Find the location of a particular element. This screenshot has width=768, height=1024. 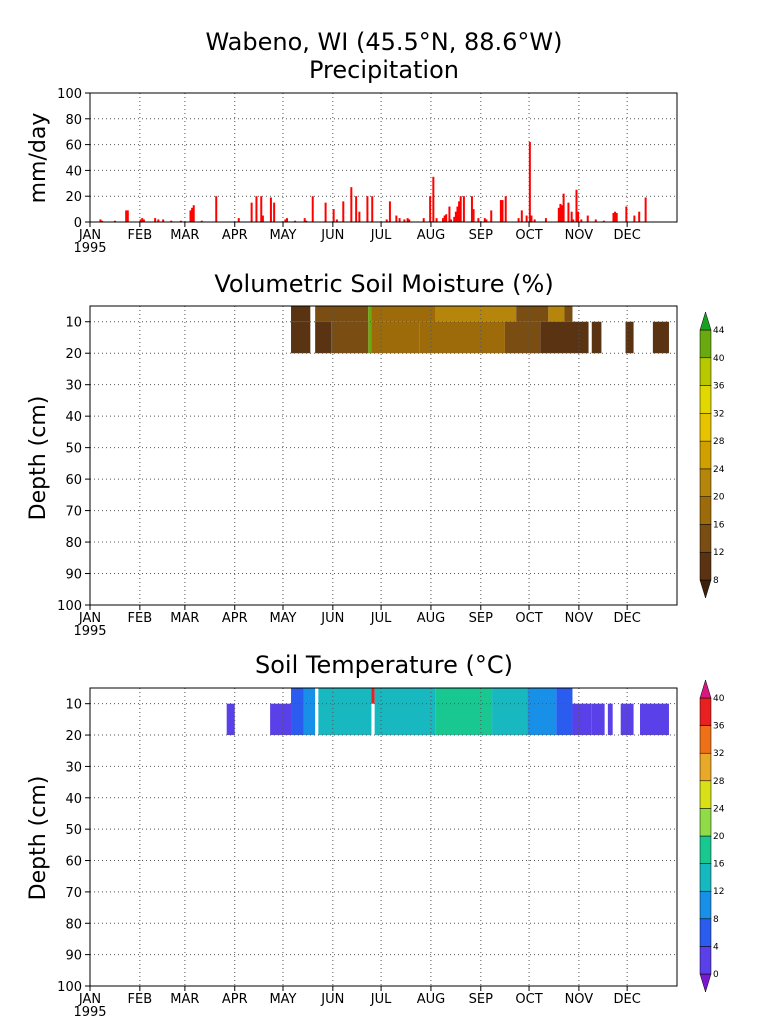

x-tick-label: DEC is located at coordinates (626, 999).